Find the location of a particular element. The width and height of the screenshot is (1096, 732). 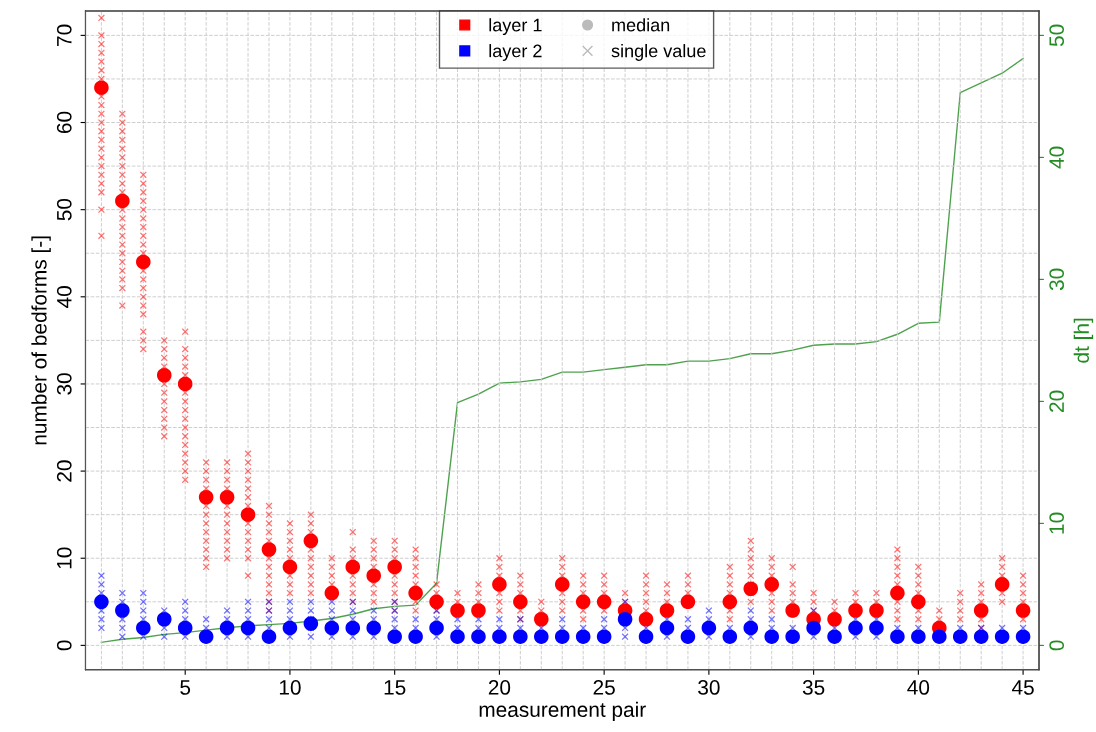

y2-tick-label: 30 is located at coordinates (1057, 279).